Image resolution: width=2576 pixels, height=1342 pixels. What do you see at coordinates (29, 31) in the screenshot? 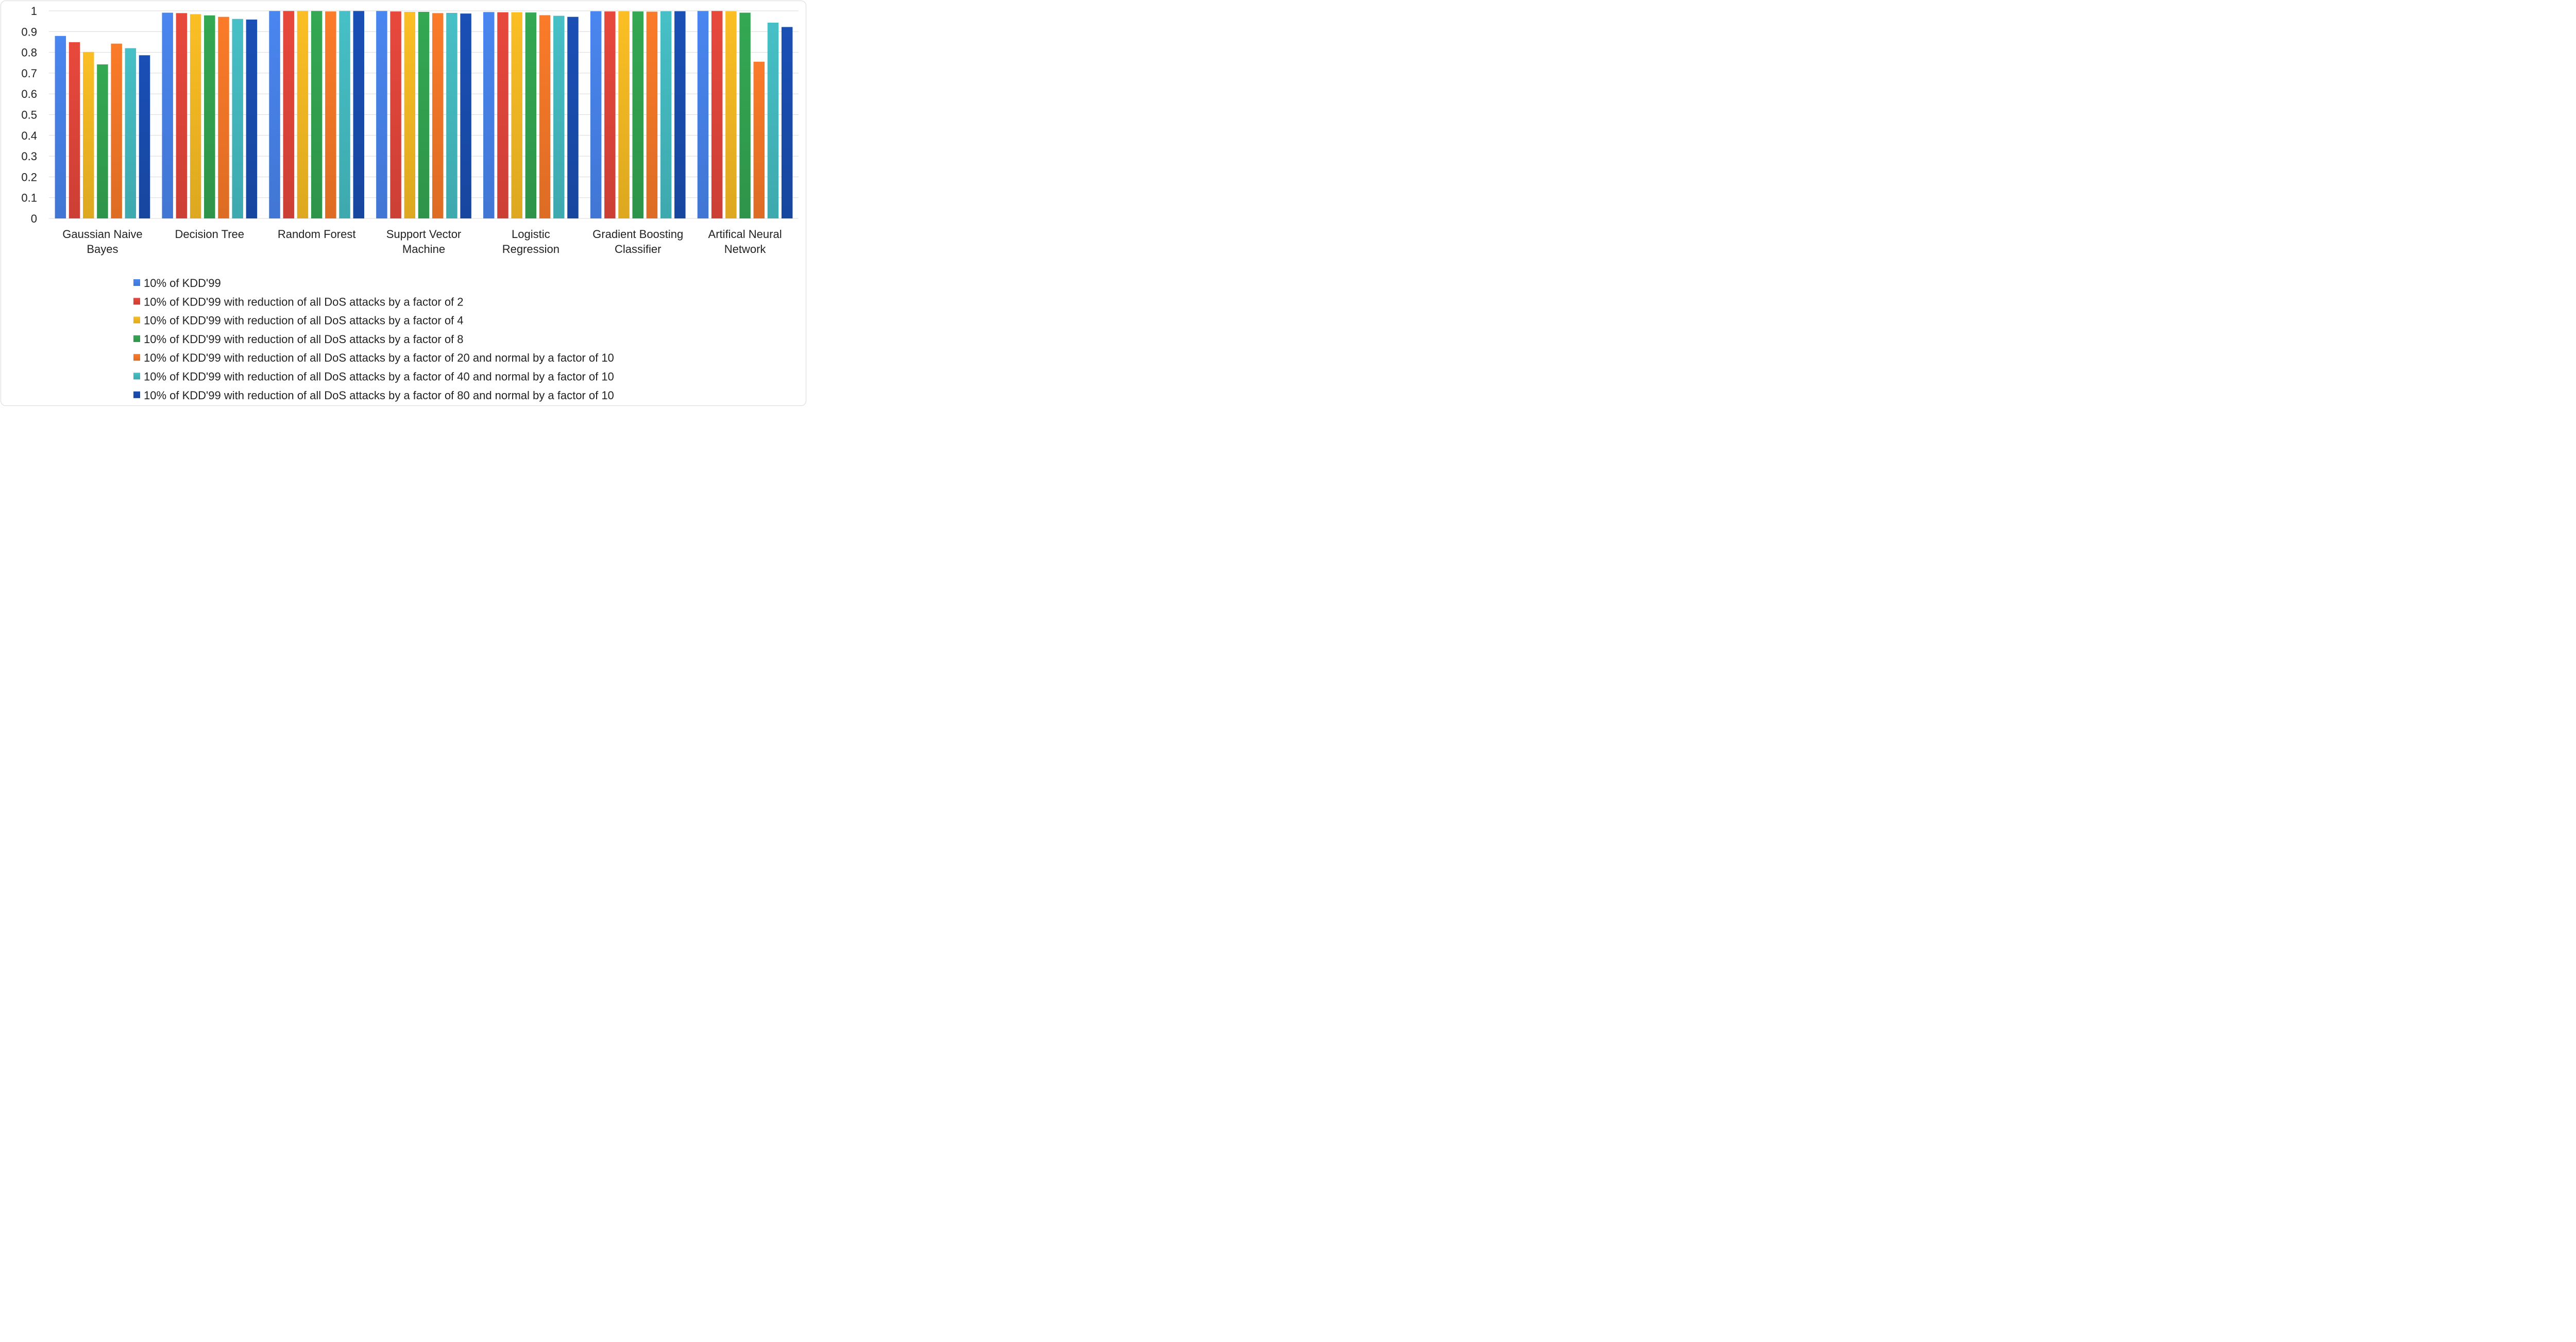
I see `y-tick-label: 0.9` at bounding box center [29, 31].